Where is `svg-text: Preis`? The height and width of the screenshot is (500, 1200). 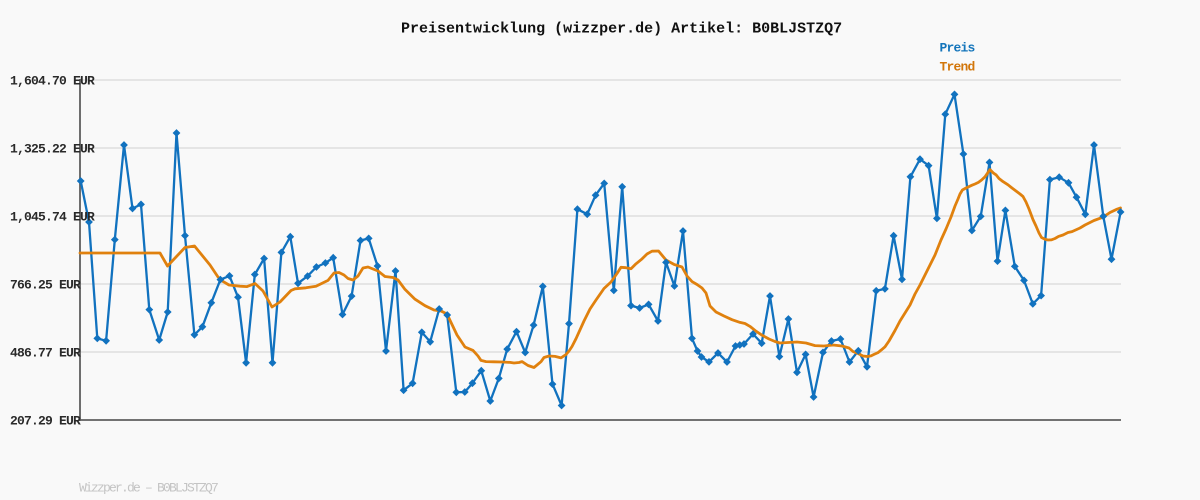
svg-text: Preis is located at coordinates (958, 48).